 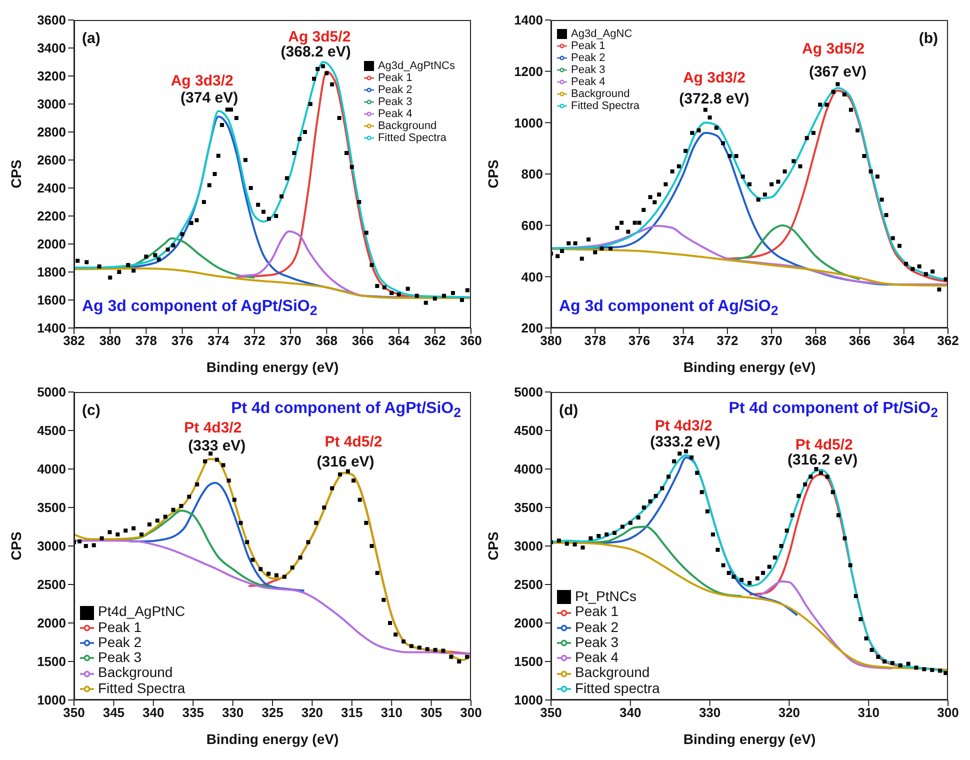 I want to click on y-tick-label: 800, so click(x=532, y=174).